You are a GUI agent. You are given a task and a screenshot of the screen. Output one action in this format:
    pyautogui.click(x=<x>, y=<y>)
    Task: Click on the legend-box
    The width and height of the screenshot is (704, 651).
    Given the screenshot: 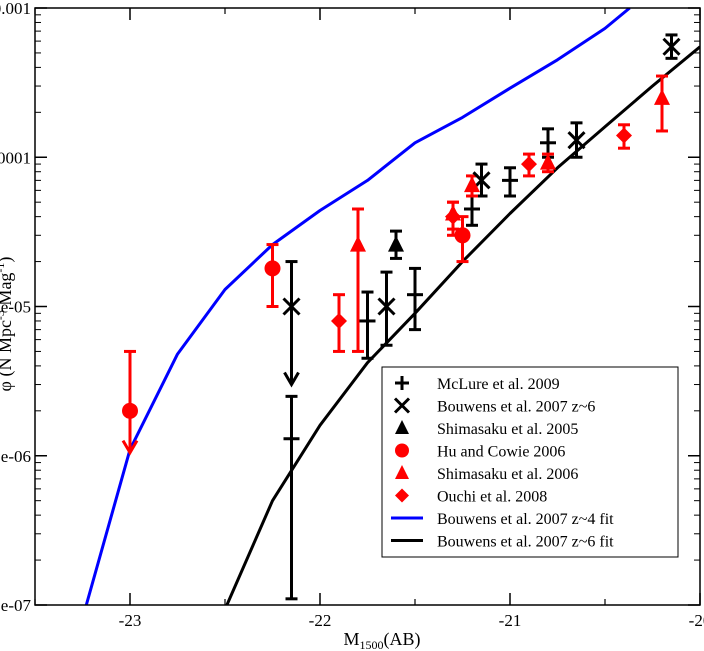 What is the action you would take?
    pyautogui.click(x=530, y=462)
    